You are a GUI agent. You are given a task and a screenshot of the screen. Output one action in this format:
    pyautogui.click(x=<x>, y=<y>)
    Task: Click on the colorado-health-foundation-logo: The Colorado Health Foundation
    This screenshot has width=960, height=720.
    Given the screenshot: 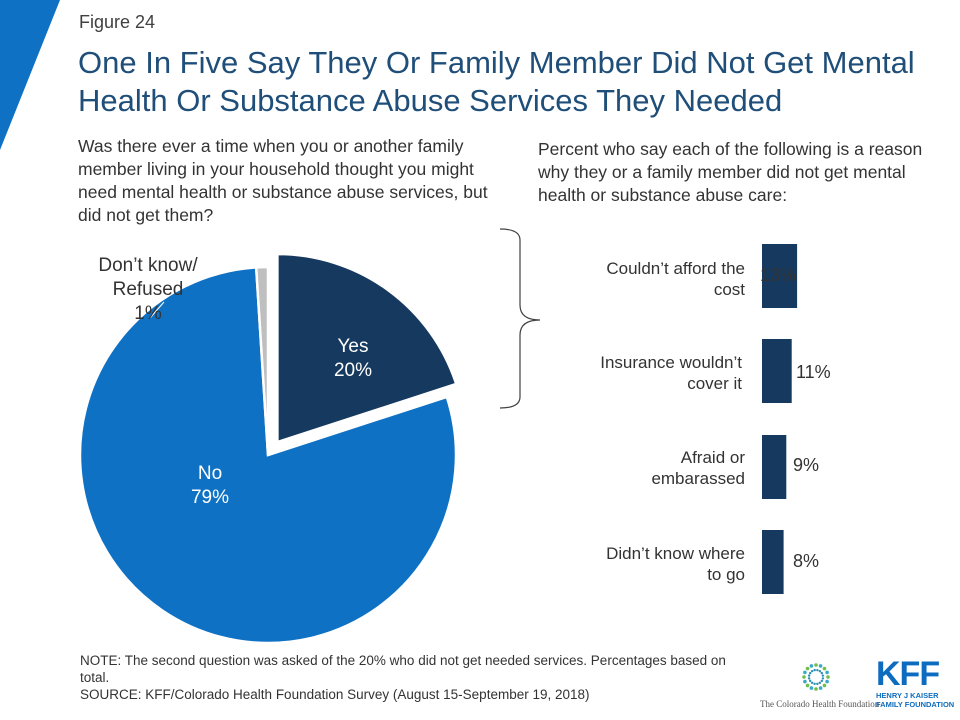 What is the action you would take?
    pyautogui.click(x=820, y=684)
    